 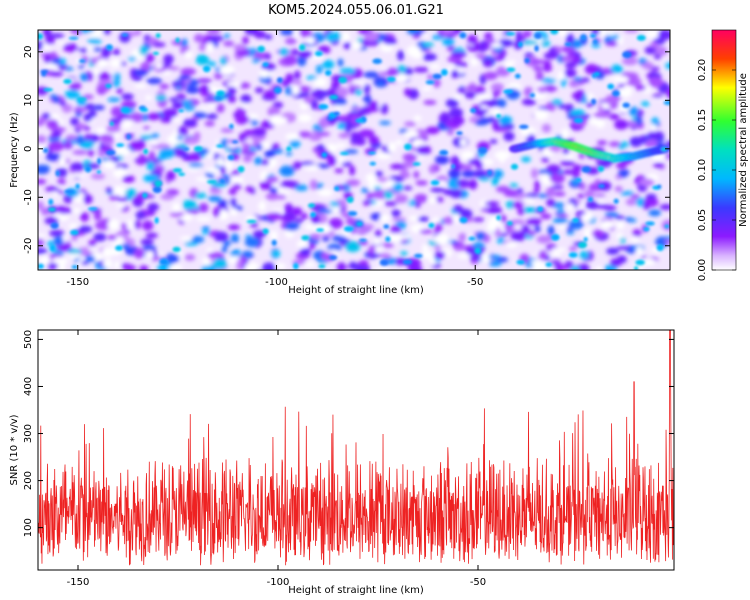 What do you see at coordinates (724, 150) in the screenshot?
I see `colorbar-gradient` at bounding box center [724, 150].